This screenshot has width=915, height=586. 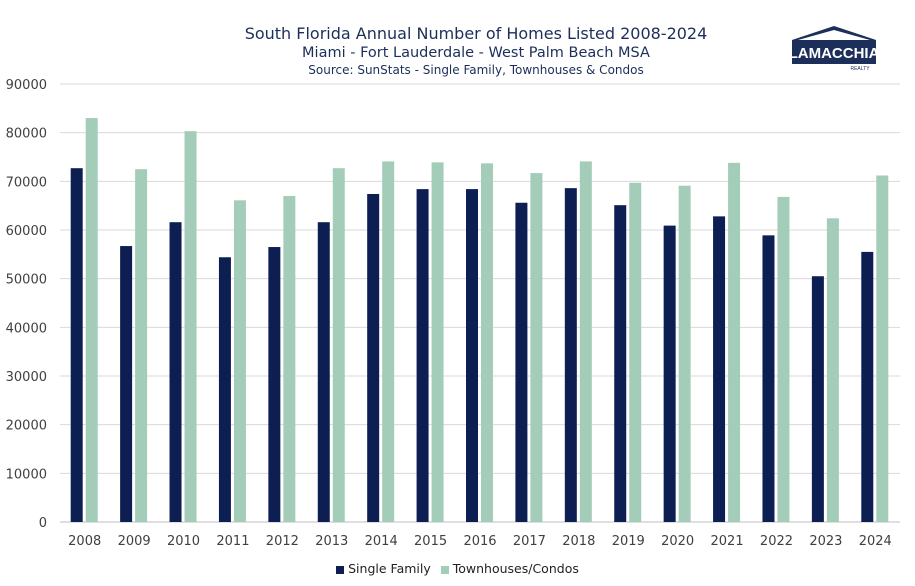 I want to click on x-tick-label: 2012, so click(x=282, y=541).